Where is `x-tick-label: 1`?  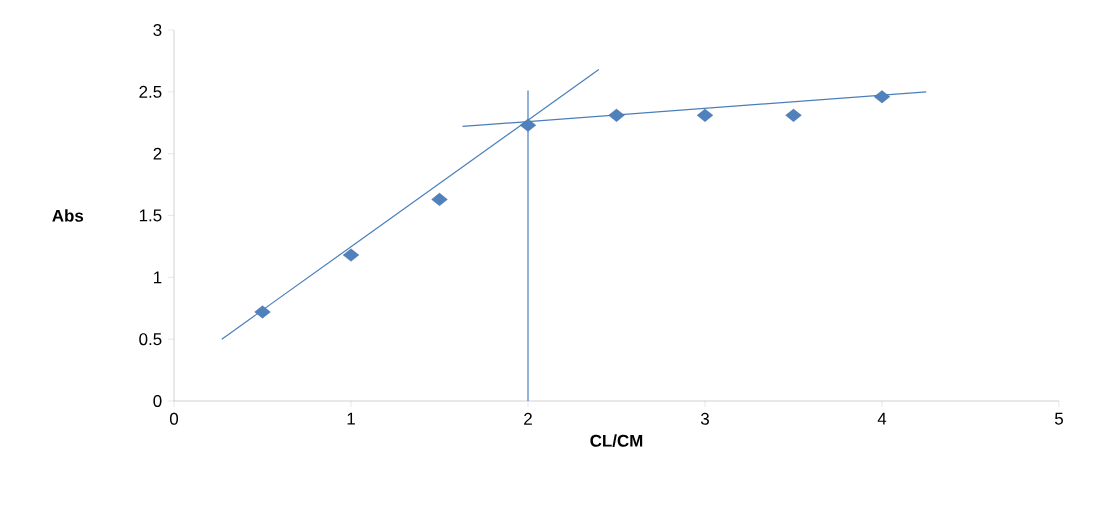 x-tick-label: 1 is located at coordinates (351, 418).